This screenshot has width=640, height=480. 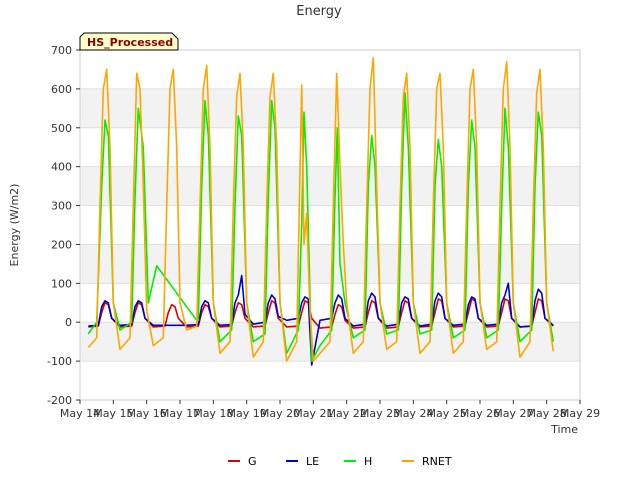 What do you see at coordinates (180, 413) in the screenshot?
I see `x-tick-label: May 17` at bounding box center [180, 413].